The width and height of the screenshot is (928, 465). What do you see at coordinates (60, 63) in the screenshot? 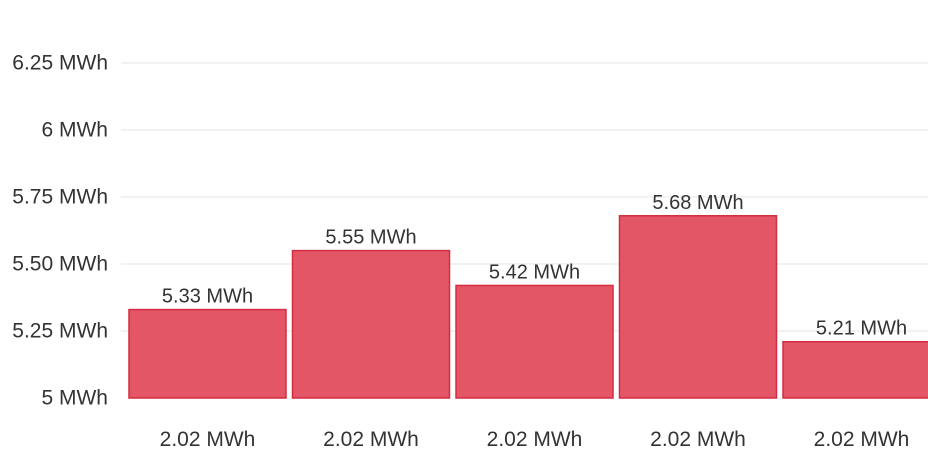
I see `y-tick-label: 6.25 MWh` at bounding box center [60, 63].